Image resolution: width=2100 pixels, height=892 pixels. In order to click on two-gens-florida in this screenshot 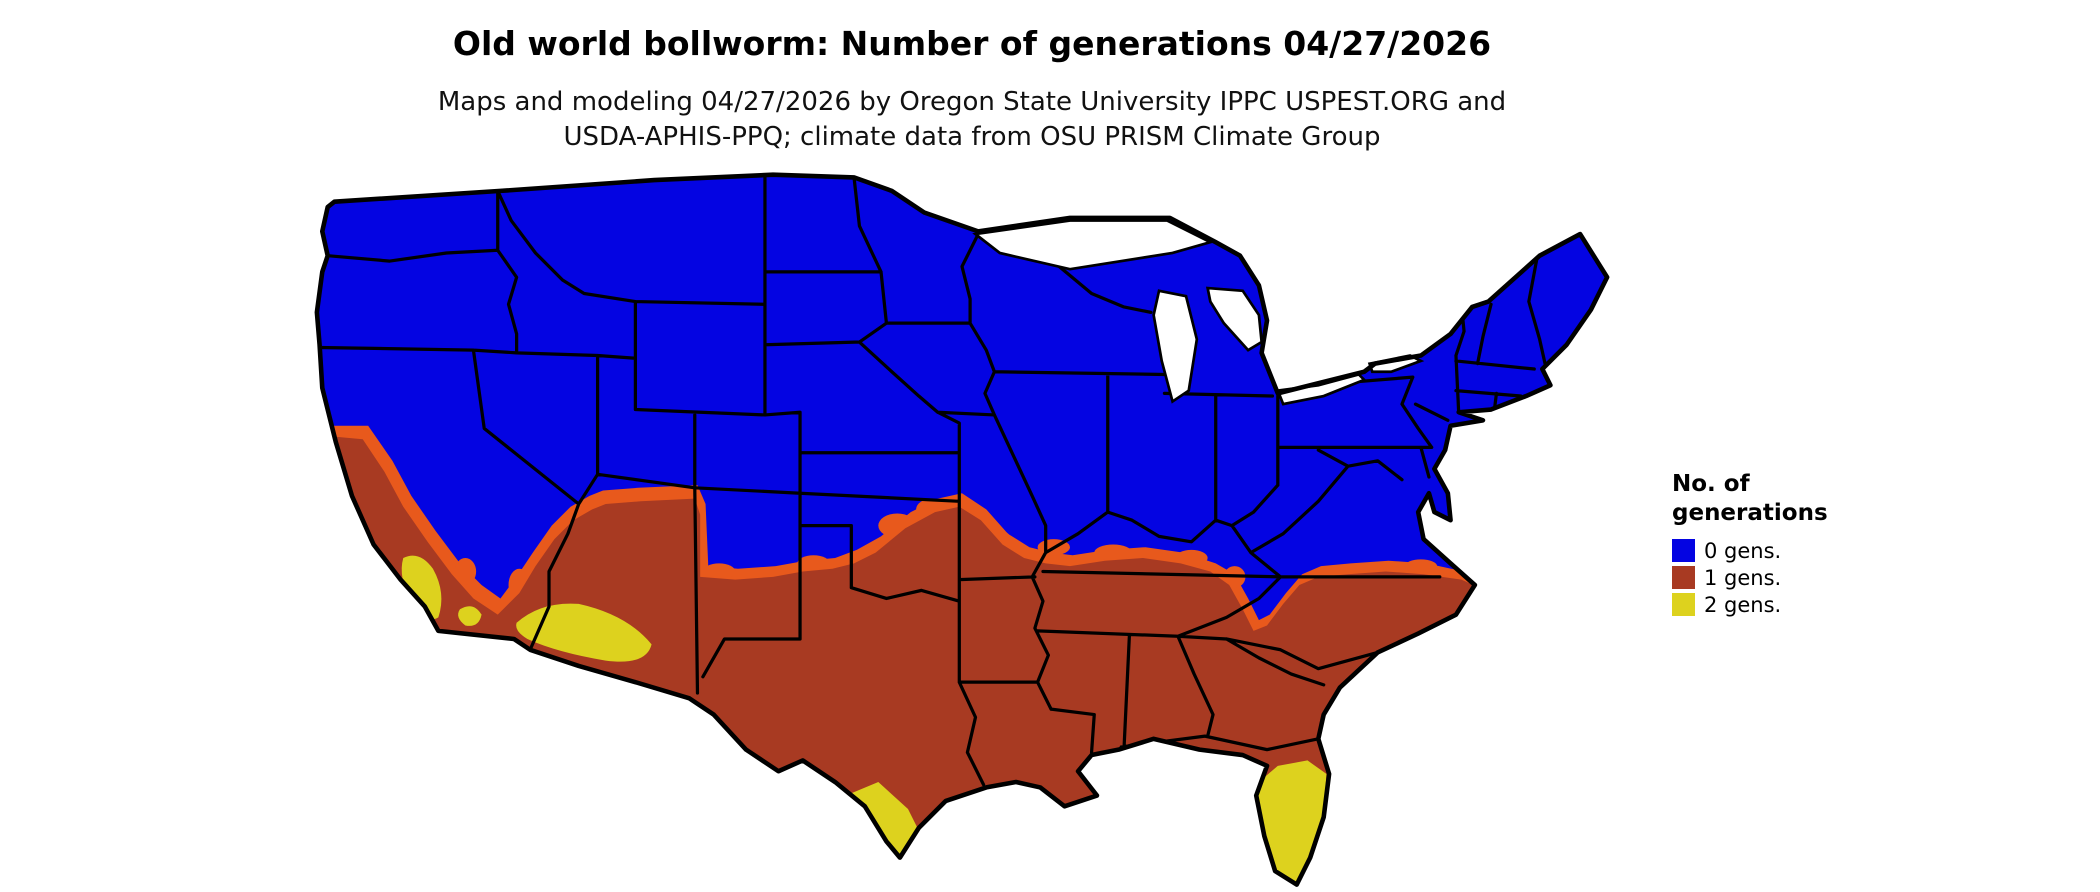, I will do `click(1291, 822)`.